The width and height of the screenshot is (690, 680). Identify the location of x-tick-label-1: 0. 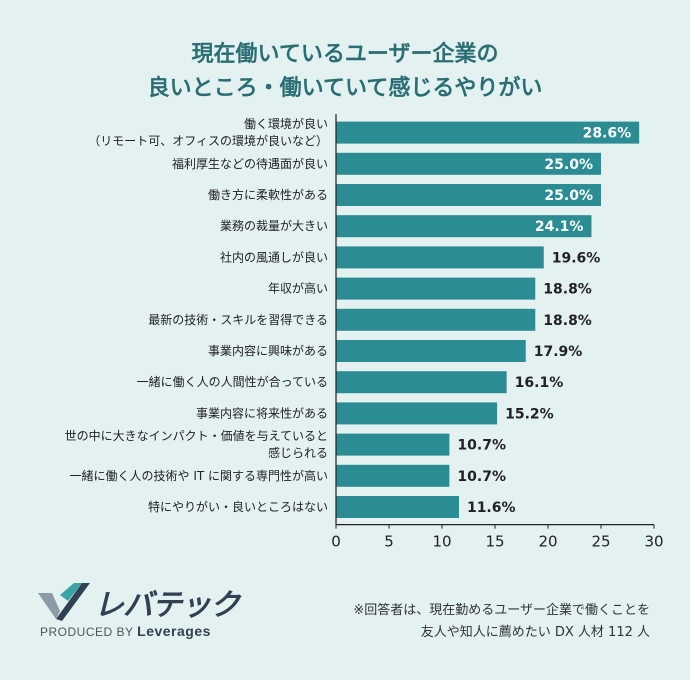
(336, 542).